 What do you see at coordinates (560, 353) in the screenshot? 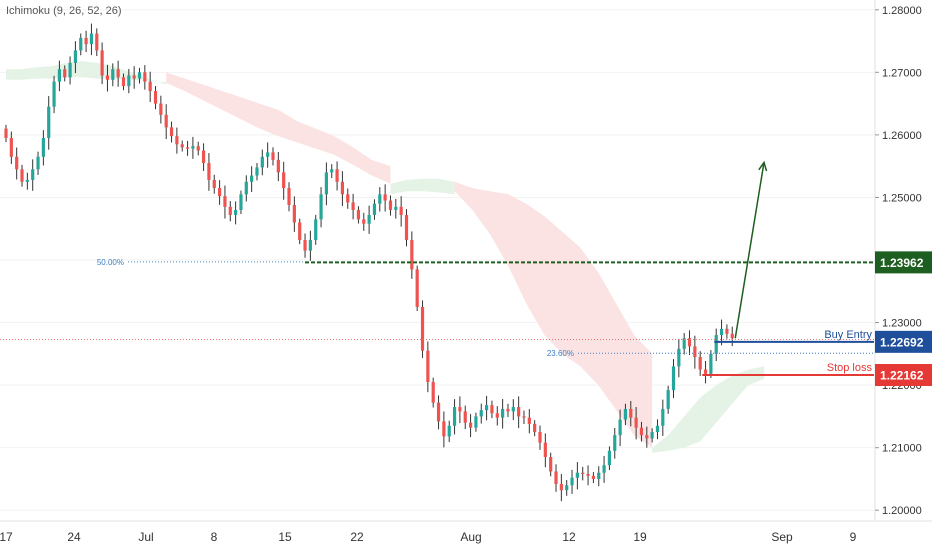
I see `fib-236-label: 23.60%` at bounding box center [560, 353].